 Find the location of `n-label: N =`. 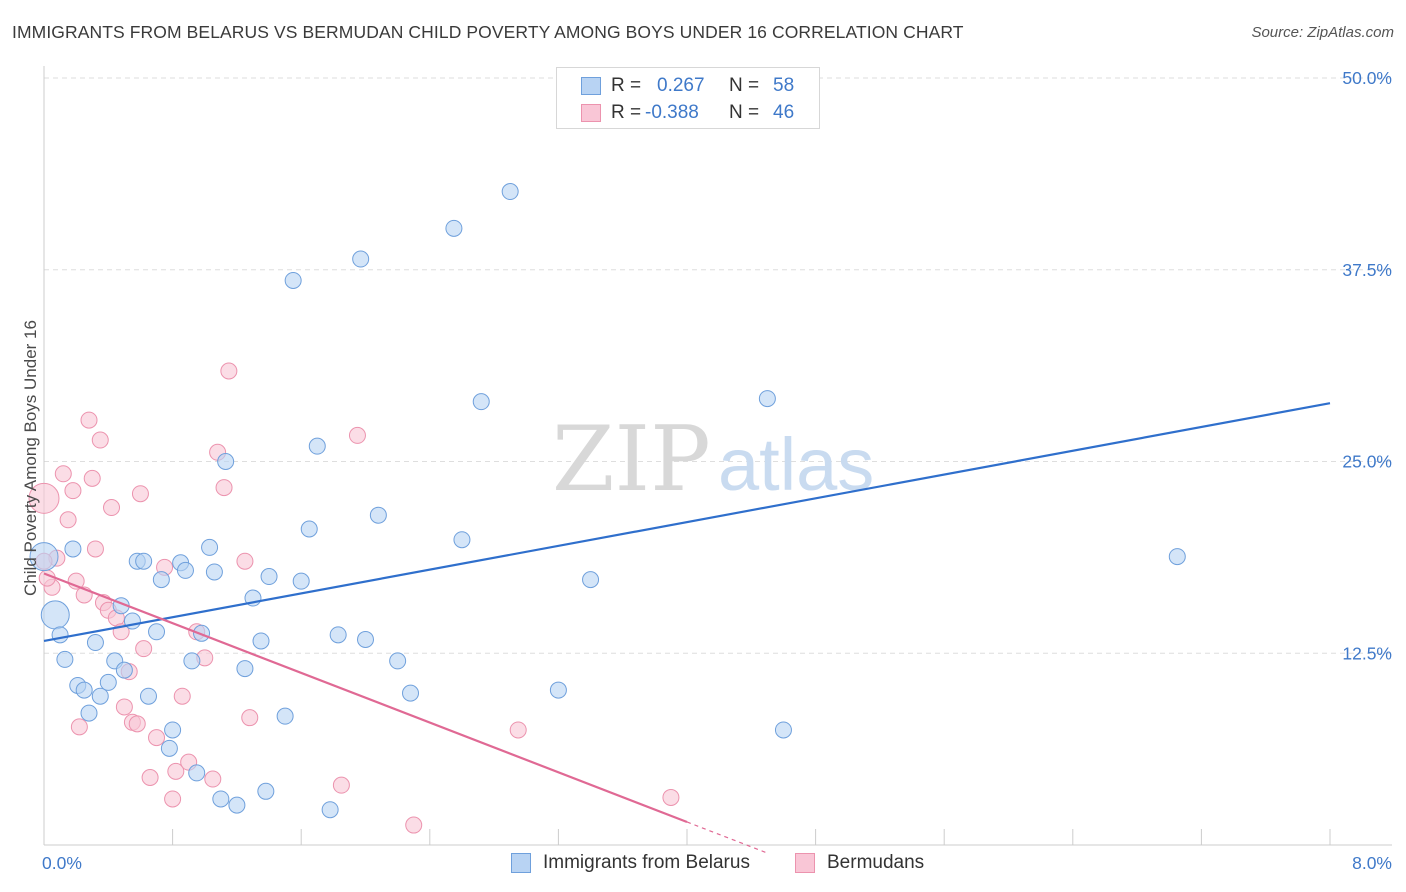

n-label: N = is located at coordinates (744, 112).